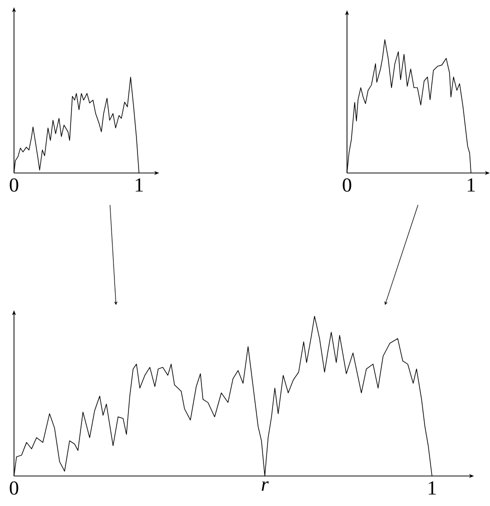  I want to click on x-tick-label: r, so click(265, 486).